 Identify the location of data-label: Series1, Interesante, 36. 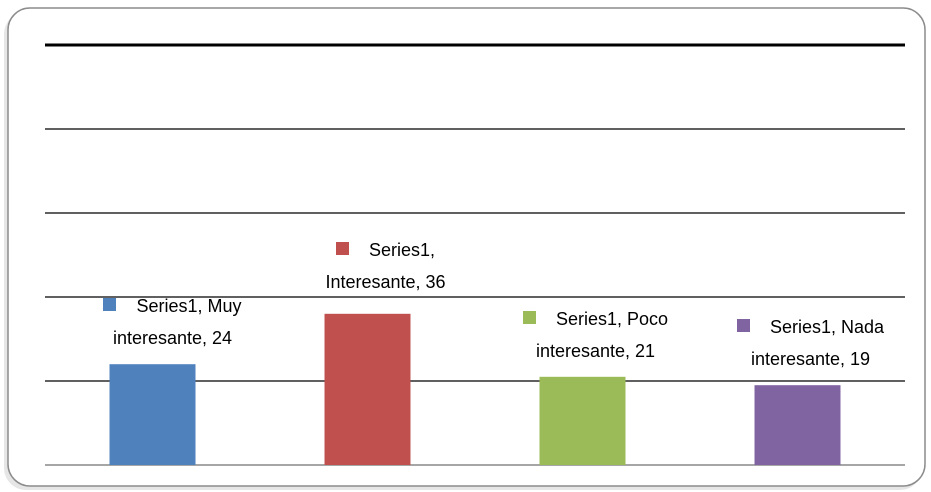
(386, 266).